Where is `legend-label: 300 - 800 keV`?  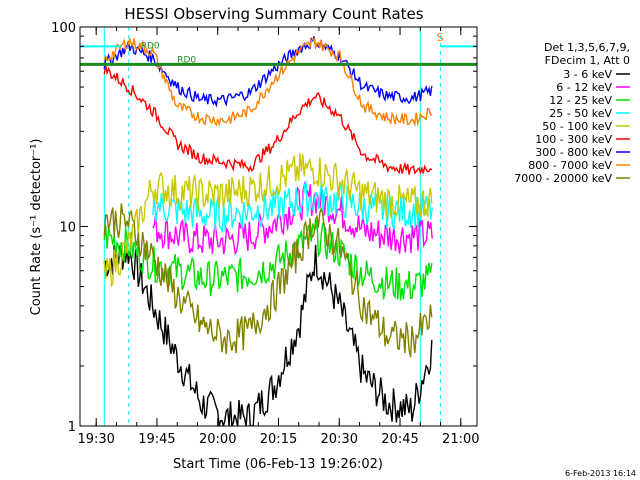
legend-label: 300 - 800 keV is located at coordinates (573, 152).